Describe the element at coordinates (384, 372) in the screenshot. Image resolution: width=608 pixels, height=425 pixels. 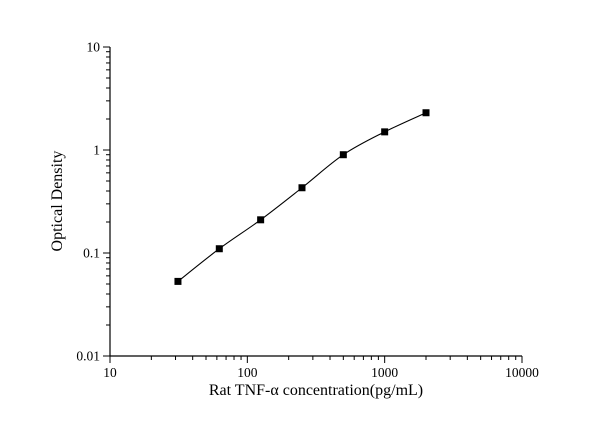
I see `x-tick-label: 1000` at that location.